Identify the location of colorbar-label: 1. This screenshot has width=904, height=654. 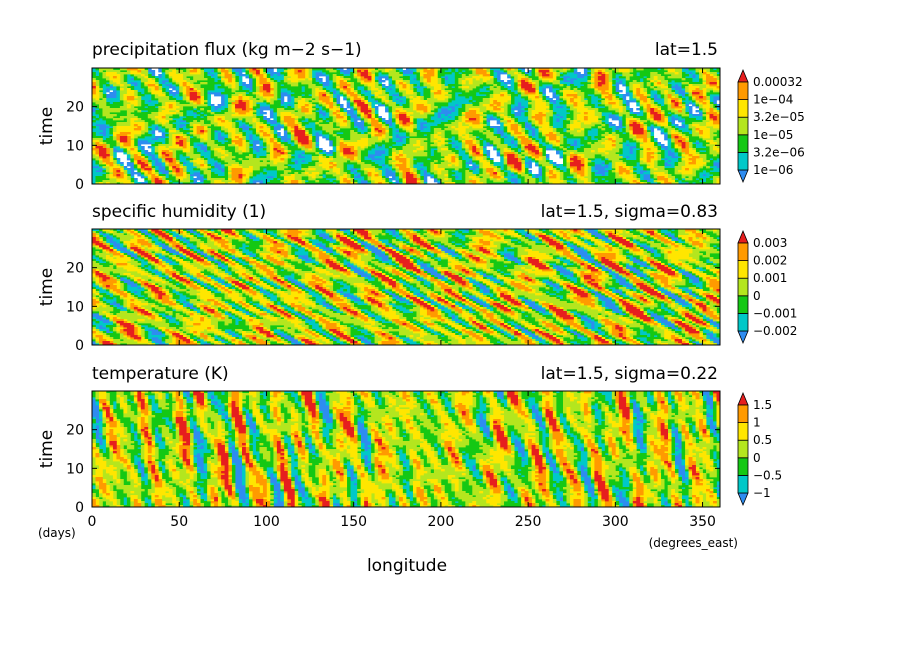
(757, 423).